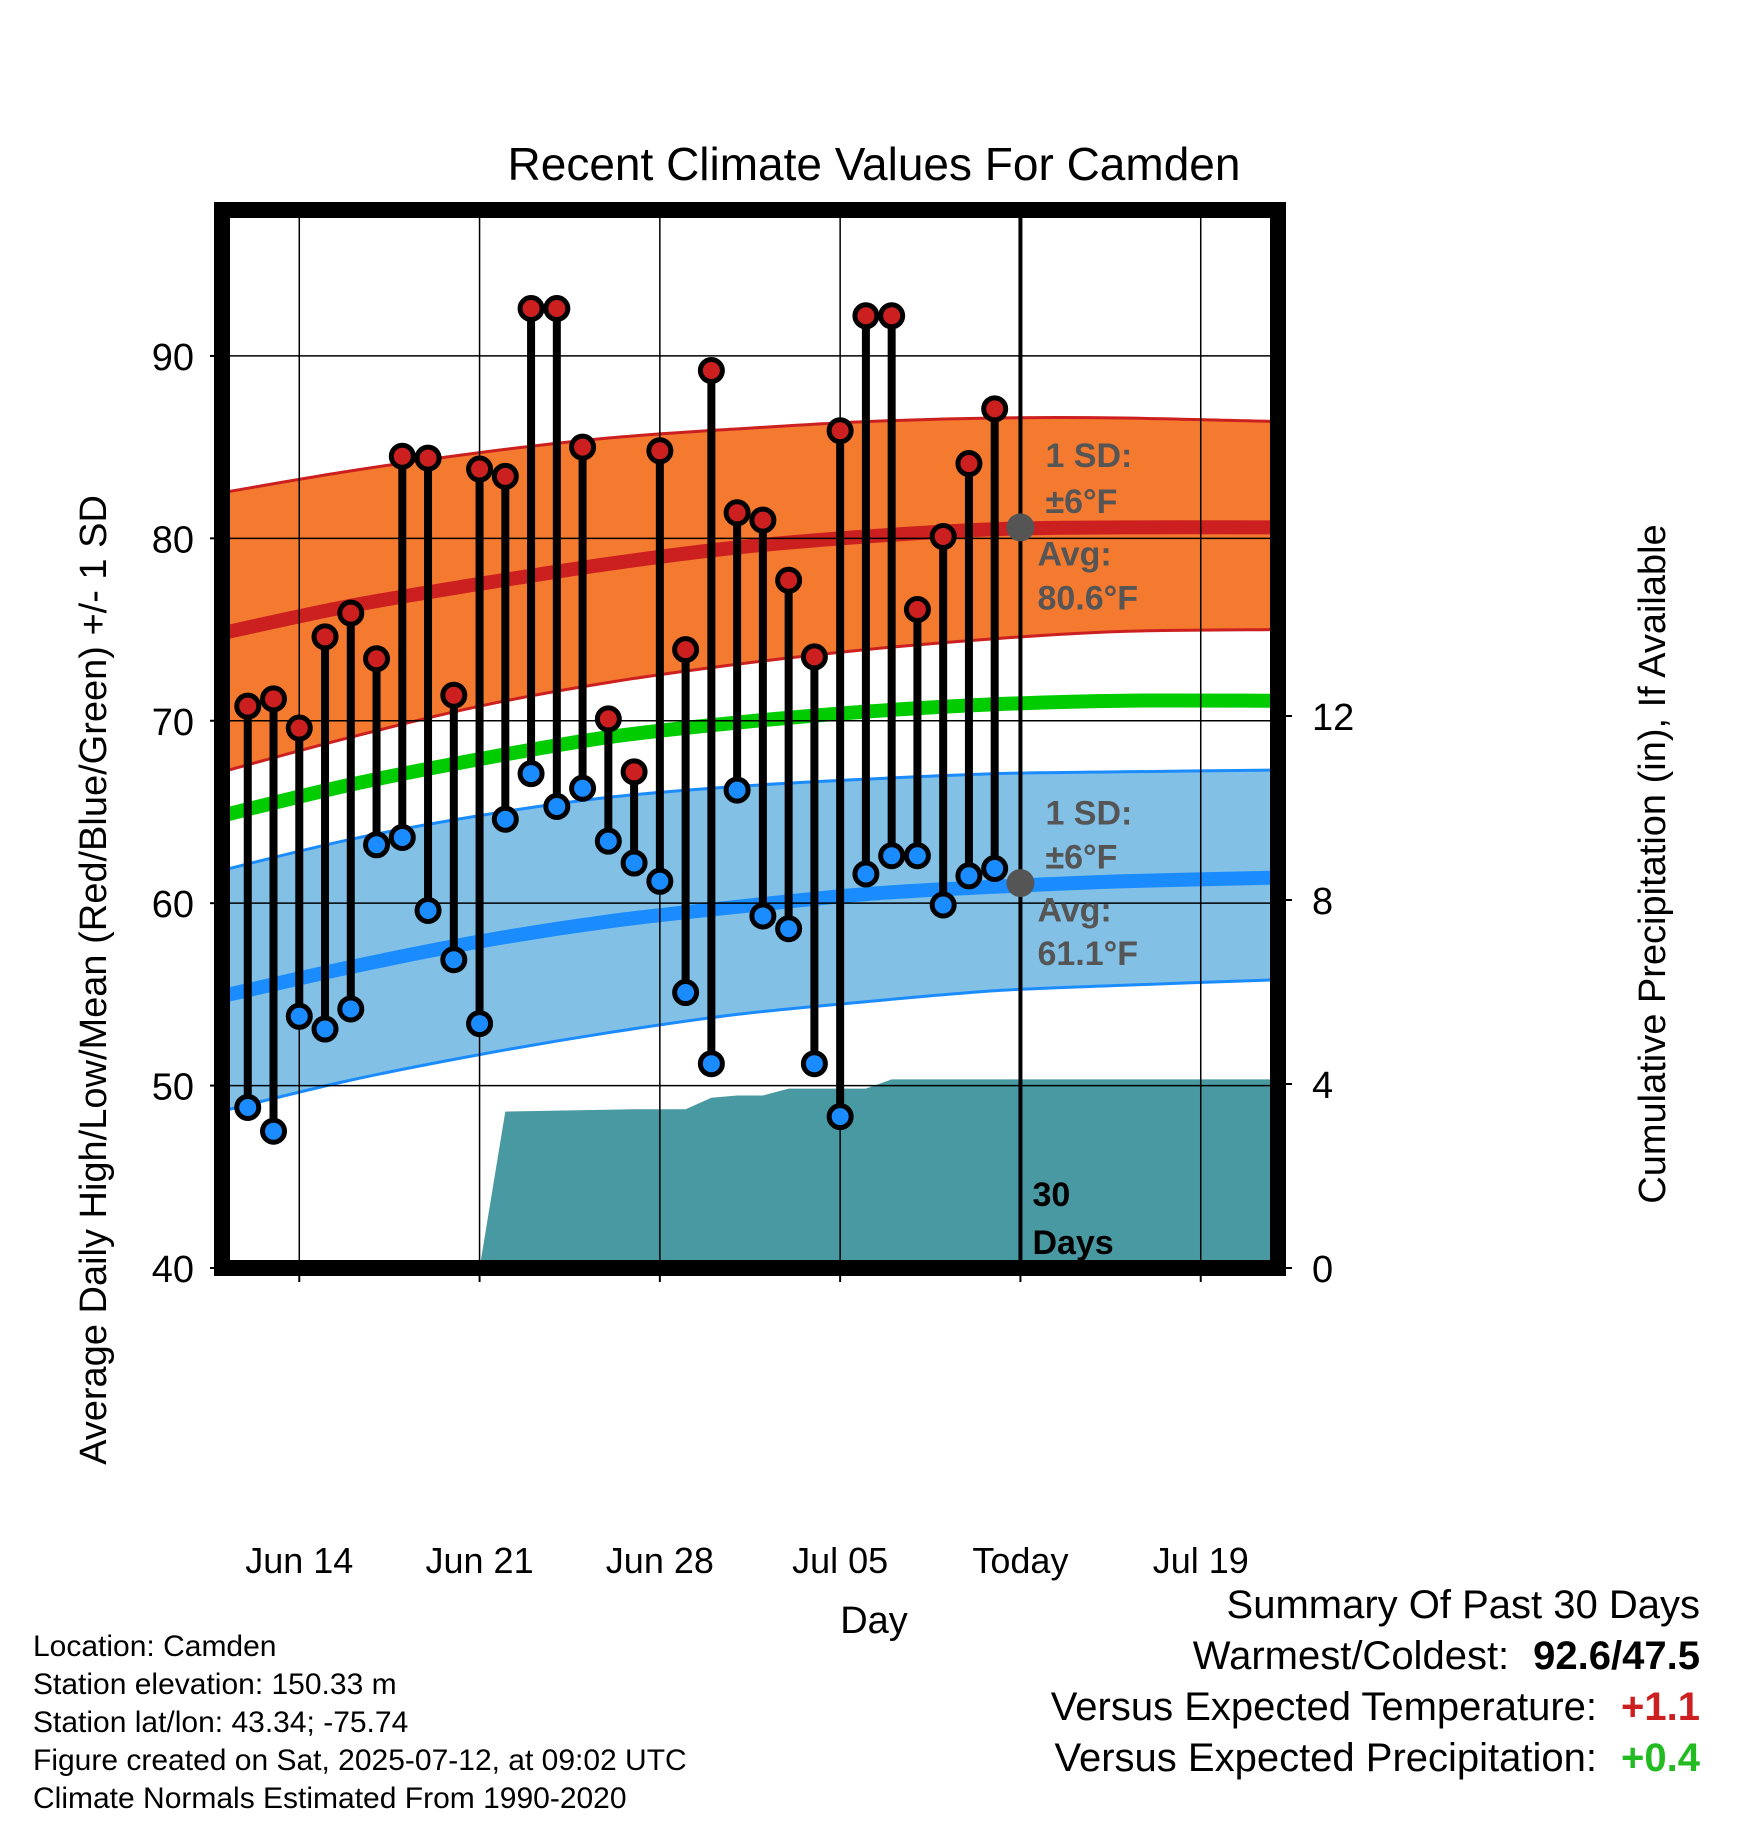 This screenshot has height=1828, width=1748. Describe the element at coordinates (1072, 1243) in the screenshot. I see `days-label-text: Days` at that location.